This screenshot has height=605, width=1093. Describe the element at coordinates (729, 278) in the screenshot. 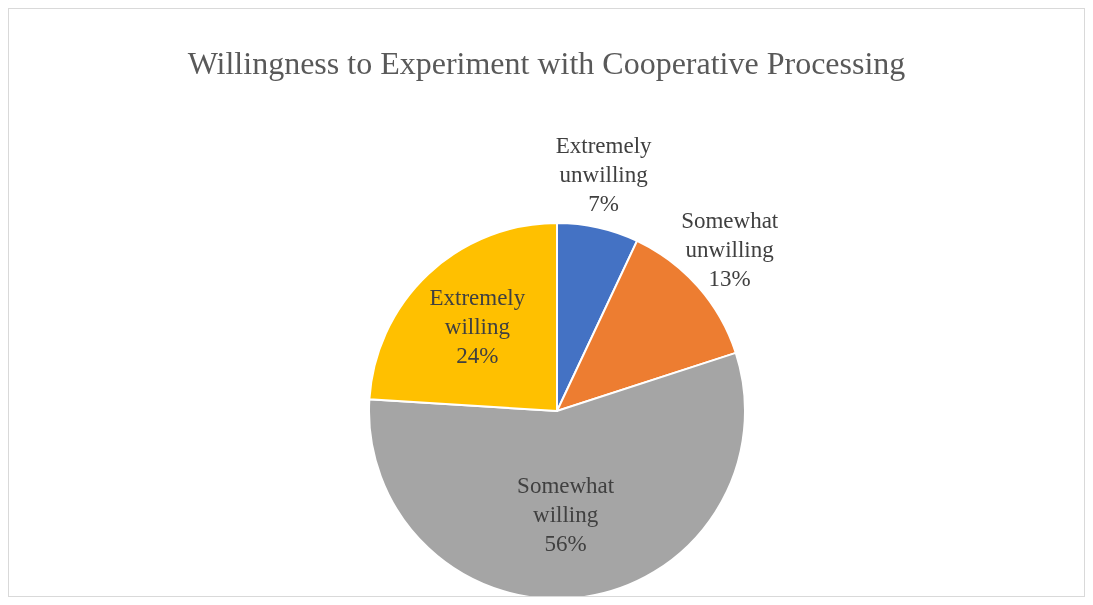

I see `data-label: 13%` at that location.